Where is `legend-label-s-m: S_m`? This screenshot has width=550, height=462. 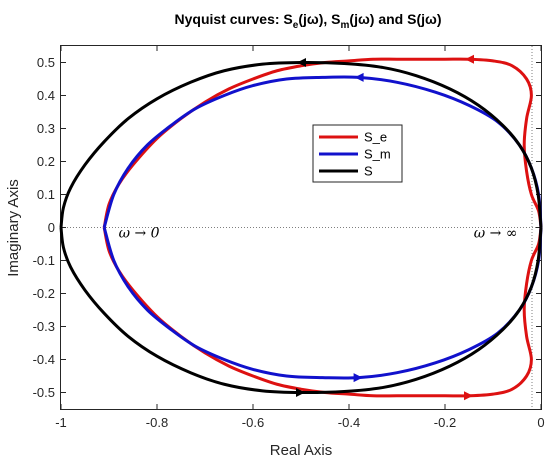 legend-label-s-m: S_m is located at coordinates (377, 154).